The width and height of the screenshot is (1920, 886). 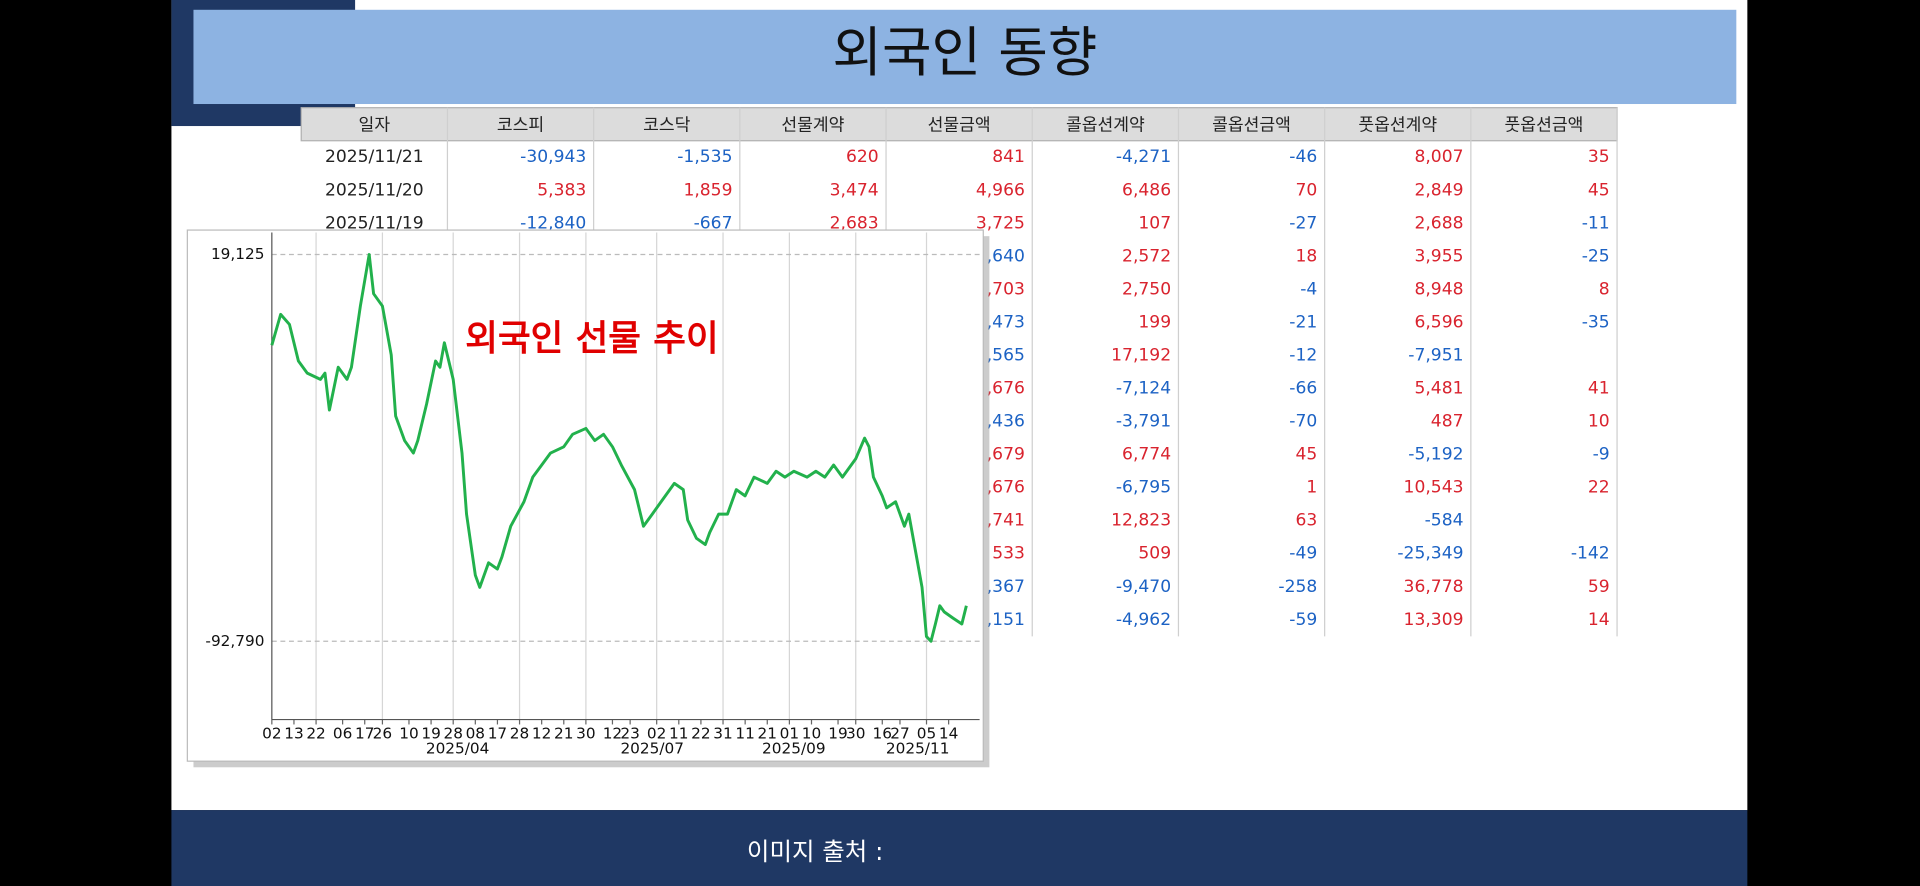 I want to click on table-cell: 59, so click(x=1599, y=587).